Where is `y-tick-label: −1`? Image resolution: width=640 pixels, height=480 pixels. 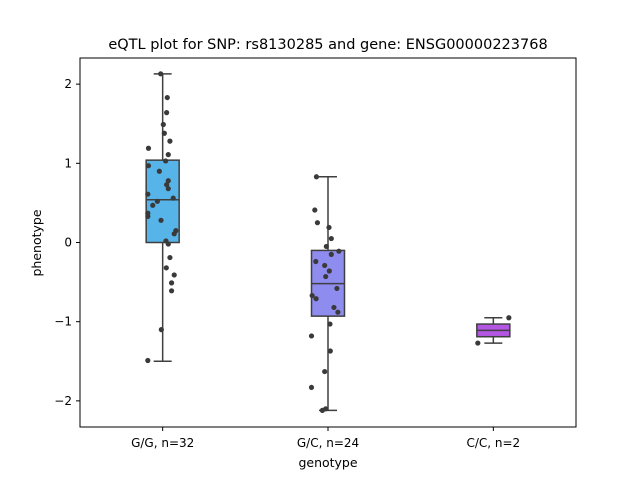 y-tick-label: −1 is located at coordinates (63, 322).